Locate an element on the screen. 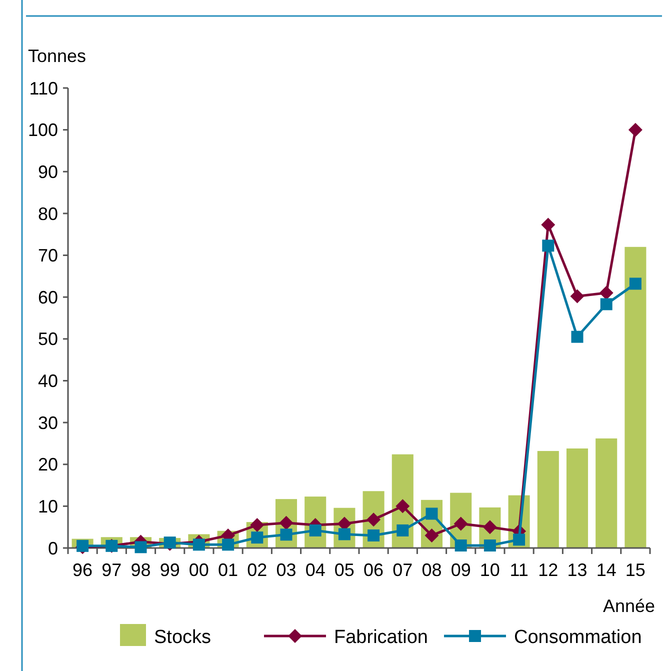  y-tick-label: 0 is located at coordinates (53, 548).